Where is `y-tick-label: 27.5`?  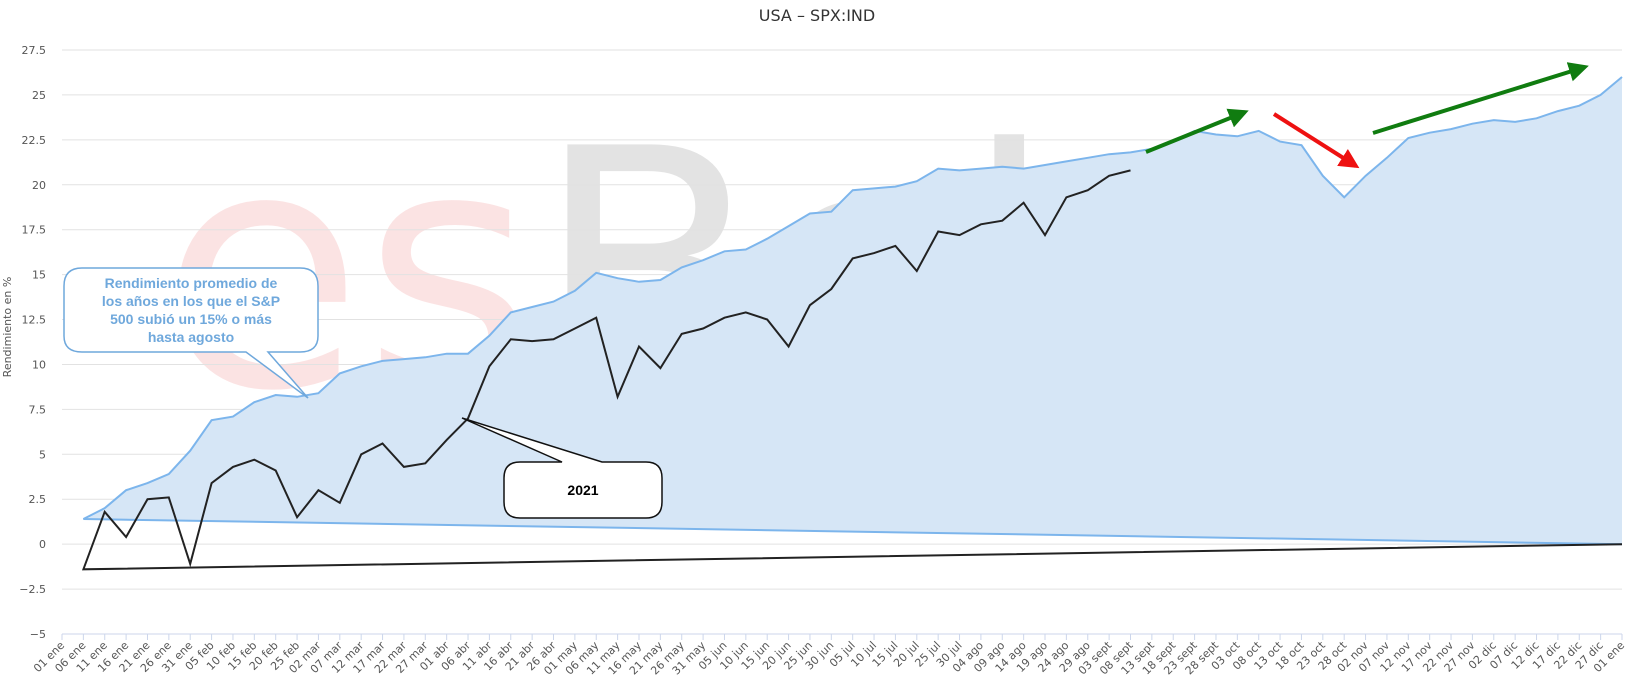 y-tick-label: 27.5 is located at coordinates (34, 50).